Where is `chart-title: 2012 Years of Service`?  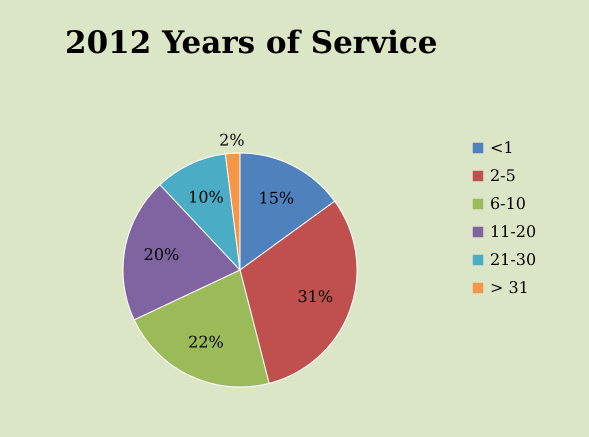
chart-title: 2012 Years of Service is located at coordinates (251, 43).